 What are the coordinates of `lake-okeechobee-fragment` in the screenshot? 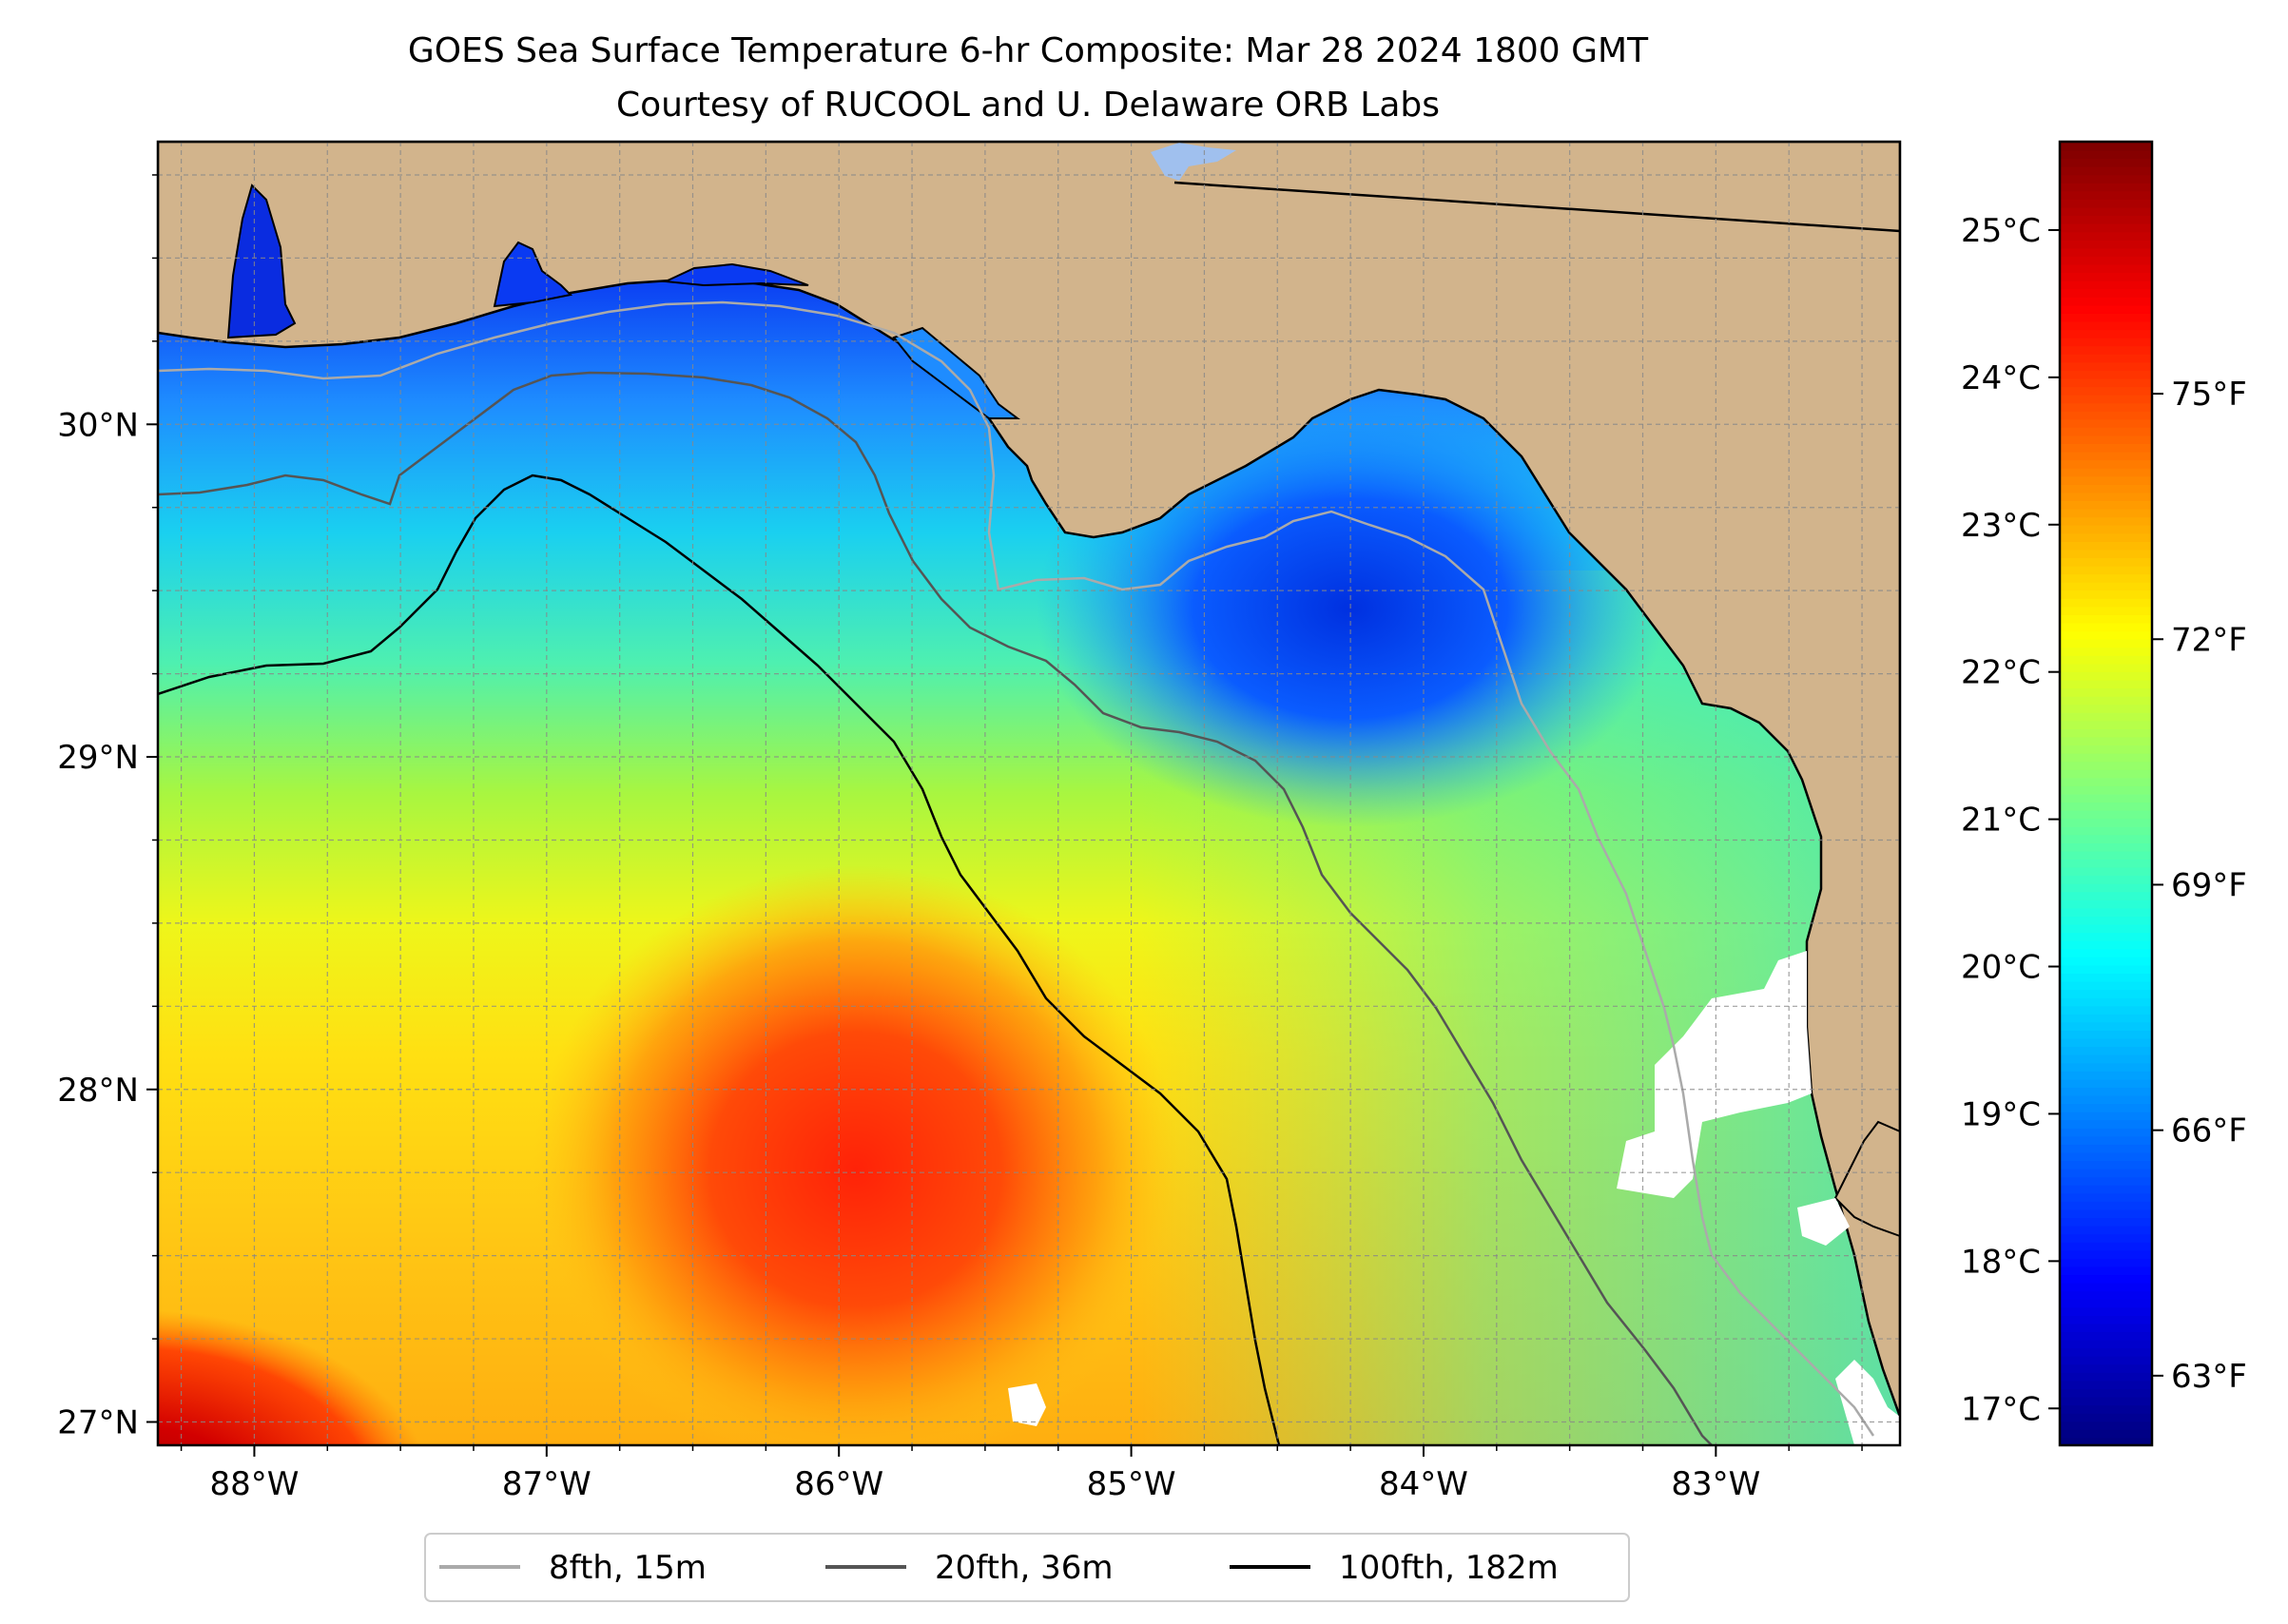 It's located at (1194, 162).